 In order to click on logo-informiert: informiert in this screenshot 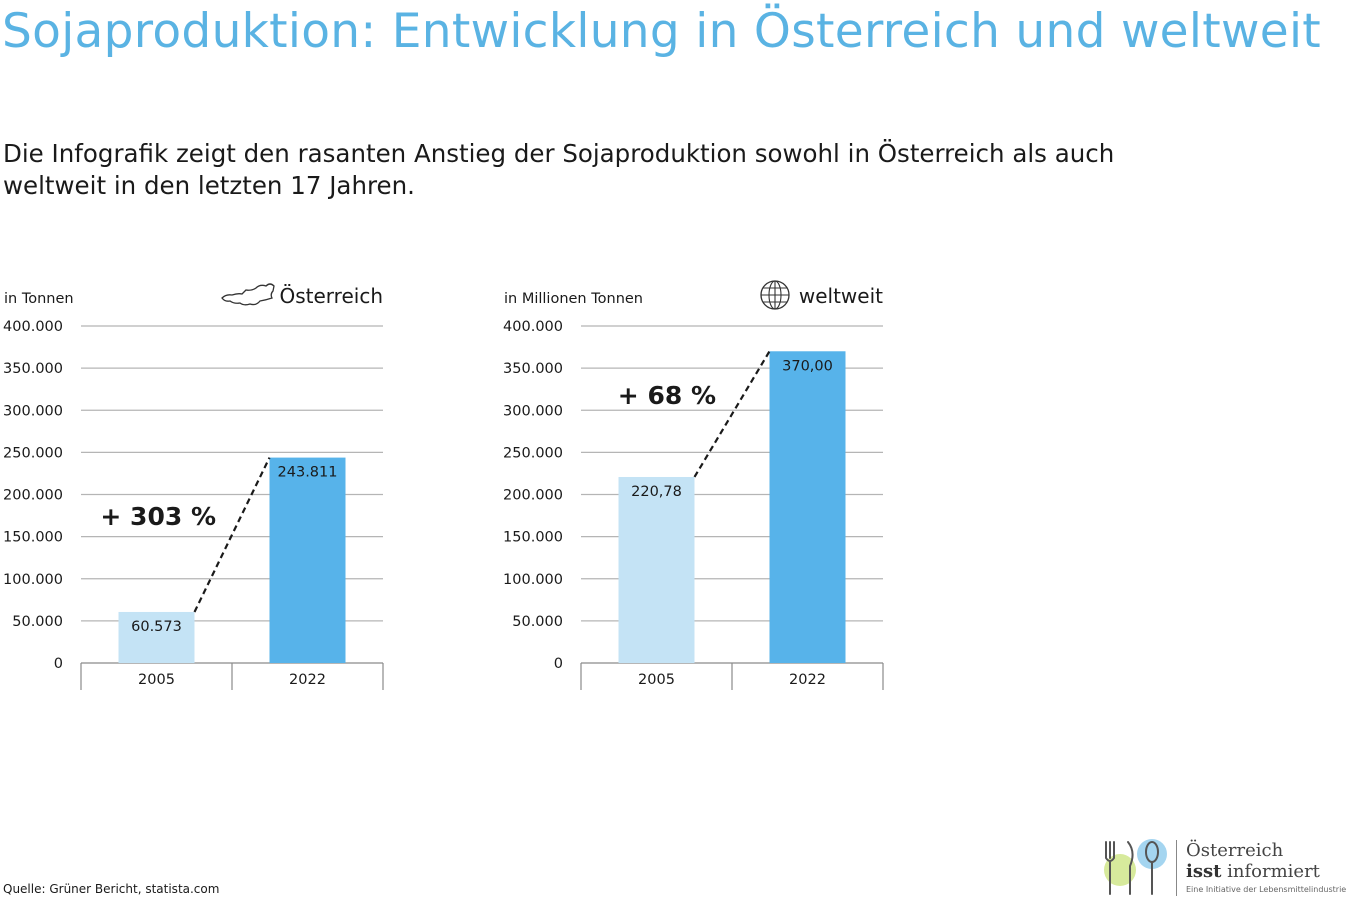, I will do `click(1270, 871)`.